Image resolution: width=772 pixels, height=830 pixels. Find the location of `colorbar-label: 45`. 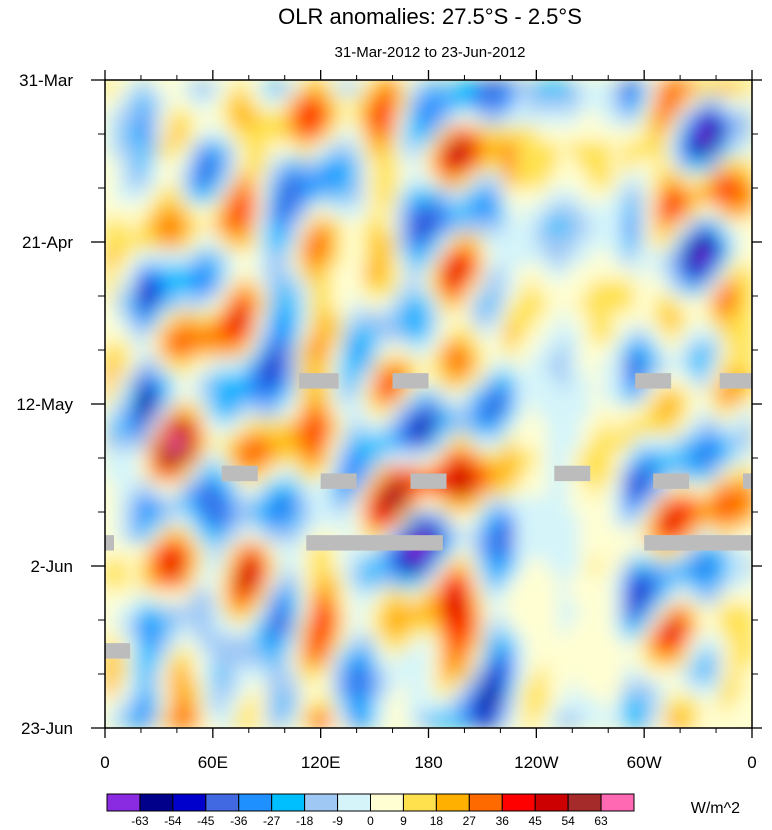

colorbar-label: 45 is located at coordinates (536, 821).